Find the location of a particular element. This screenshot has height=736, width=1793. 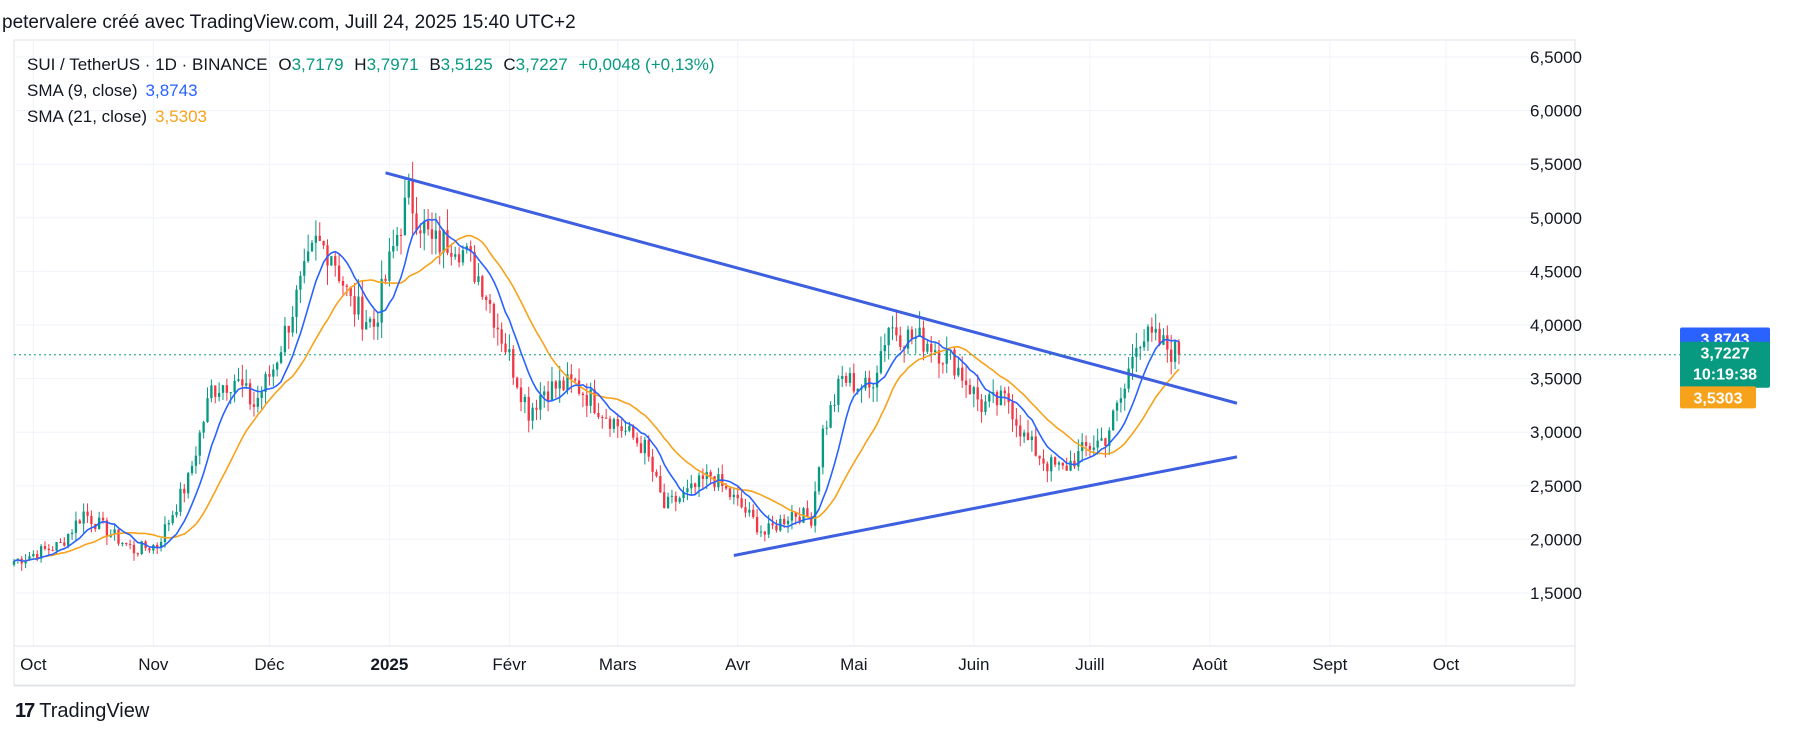

sma9-label: SMA (9, close) is located at coordinates (82, 90).